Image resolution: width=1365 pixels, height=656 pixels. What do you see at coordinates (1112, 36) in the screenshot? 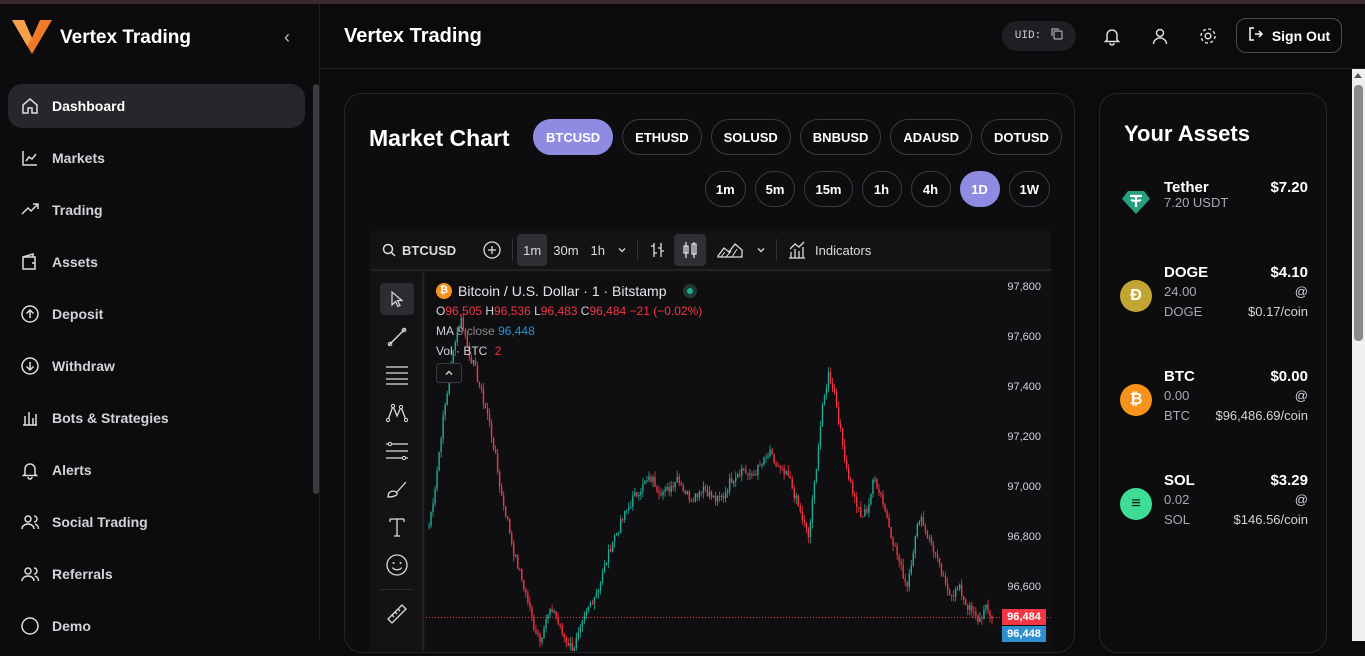
I see `bell-icon` at bounding box center [1112, 36].